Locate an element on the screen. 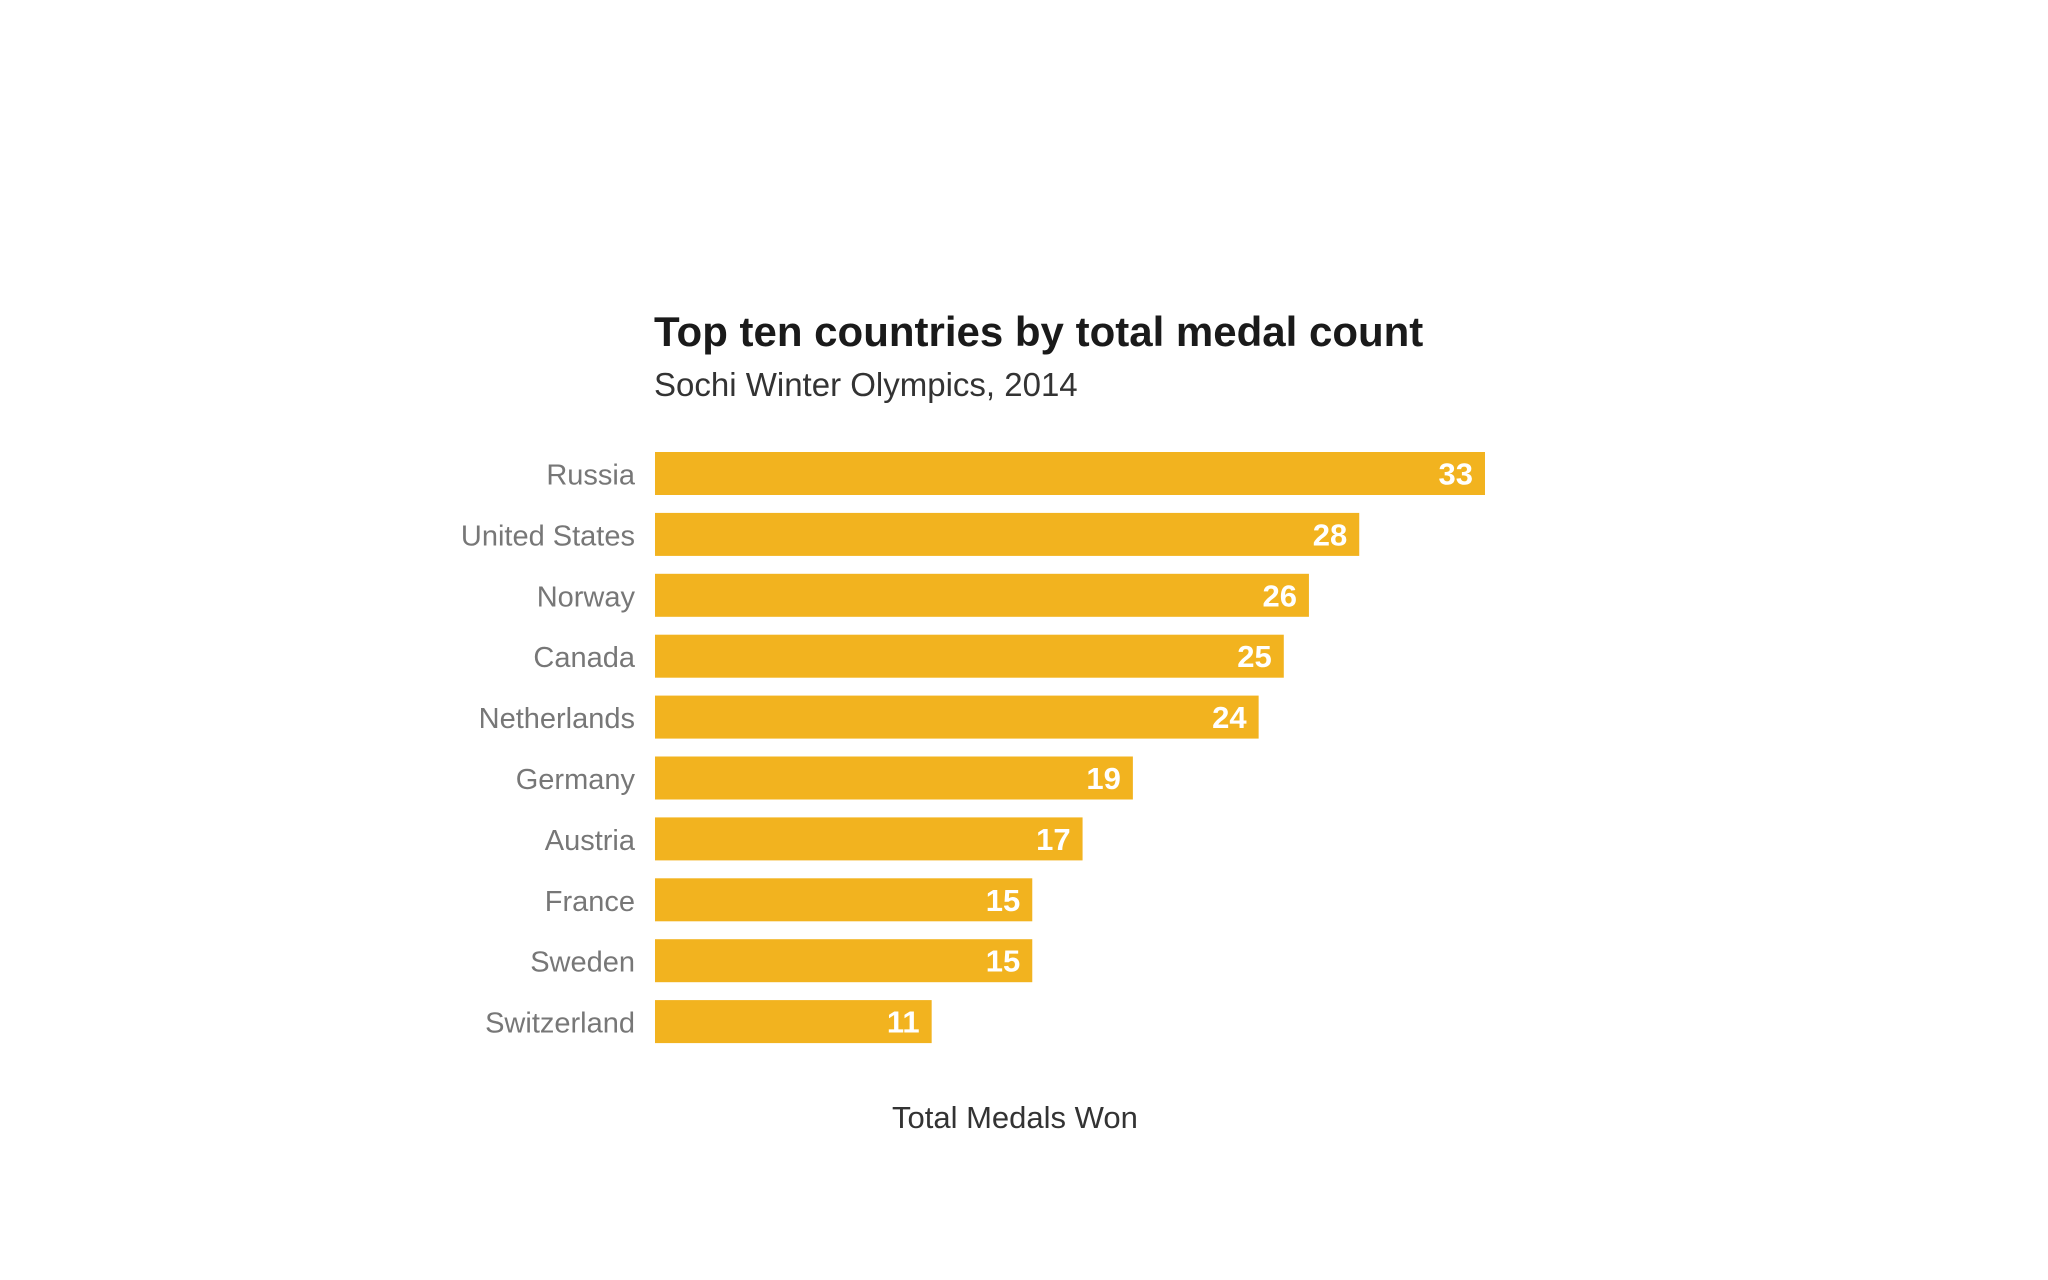  bar-netherlands is located at coordinates (957, 717).